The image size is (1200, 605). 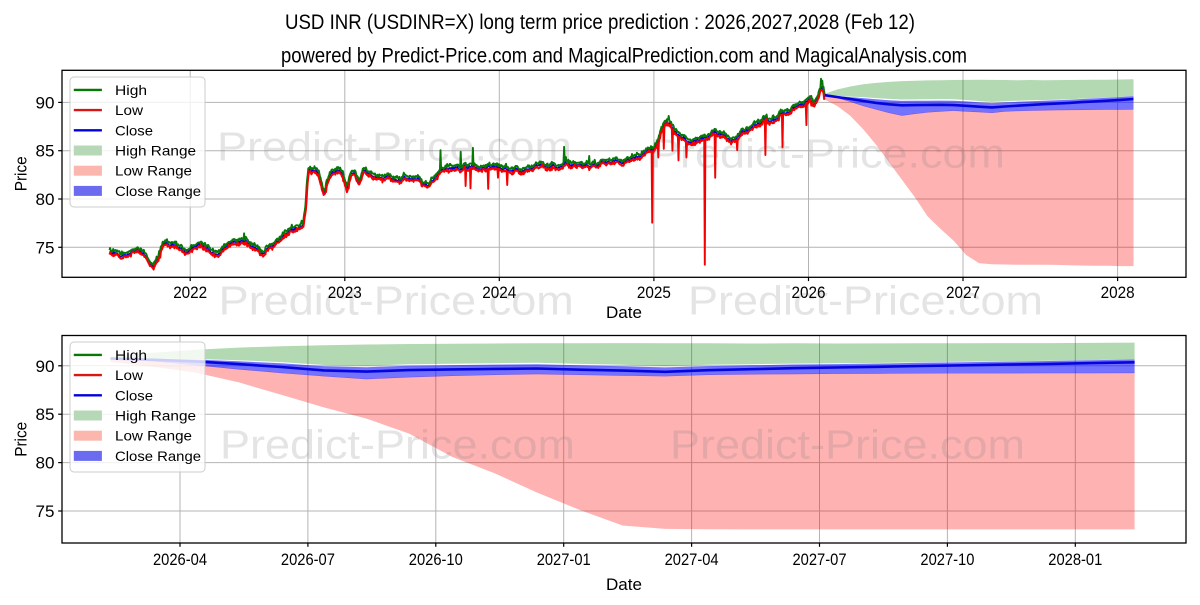 What do you see at coordinates (1118, 292) in the screenshot?
I see `svg-text: 2028` at bounding box center [1118, 292].